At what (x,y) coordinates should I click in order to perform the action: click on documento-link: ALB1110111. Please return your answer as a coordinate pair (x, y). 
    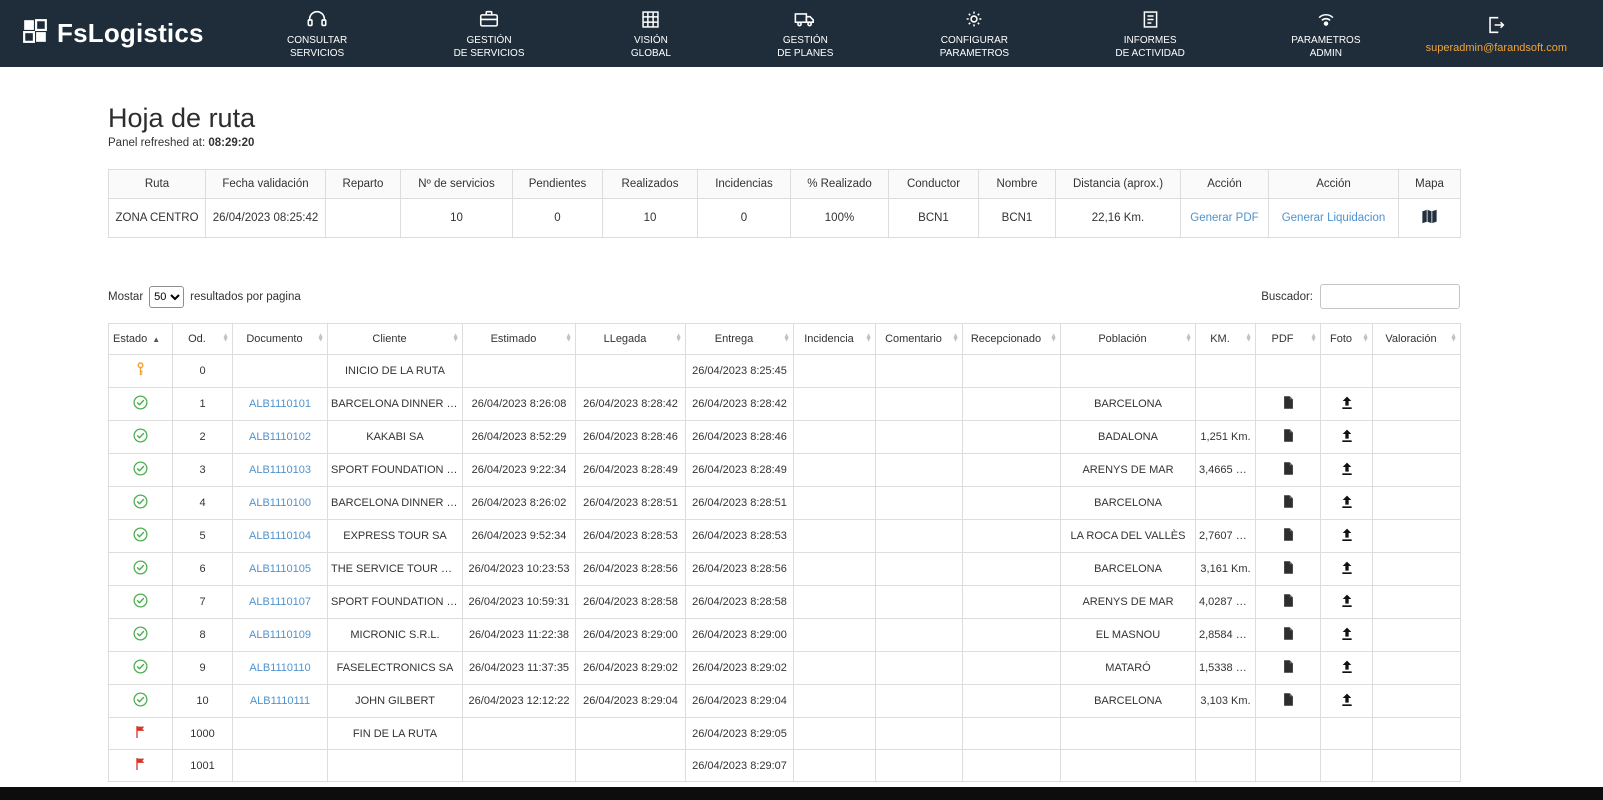
    Looking at the image, I should click on (280, 701).